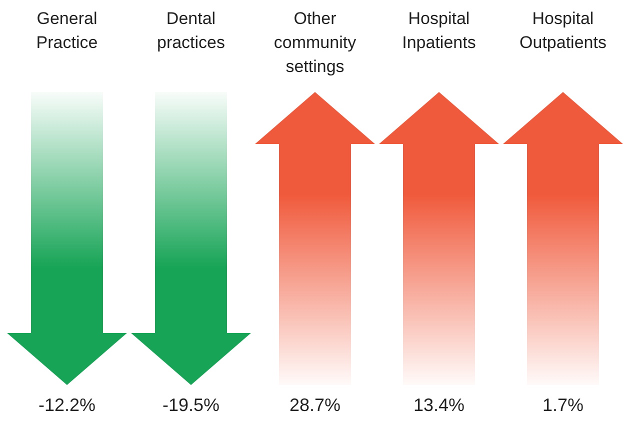 The height and width of the screenshot is (421, 629). Describe the element at coordinates (191, 405) in the screenshot. I see `data-label: -19.5%` at that location.